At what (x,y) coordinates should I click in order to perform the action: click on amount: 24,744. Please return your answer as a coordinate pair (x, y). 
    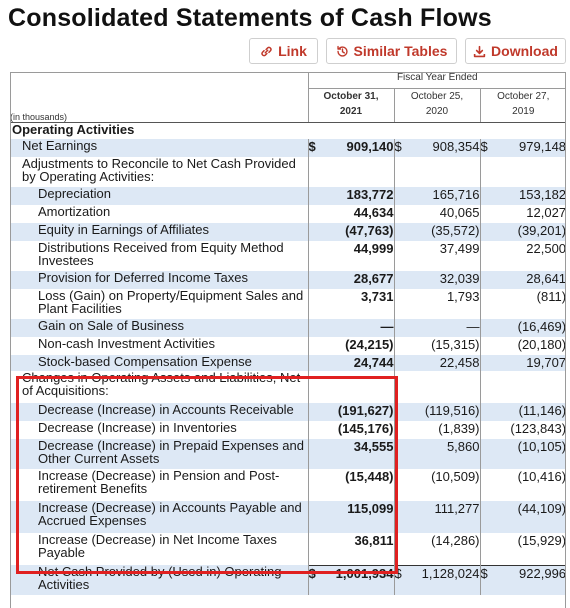
    Looking at the image, I should click on (373, 362).